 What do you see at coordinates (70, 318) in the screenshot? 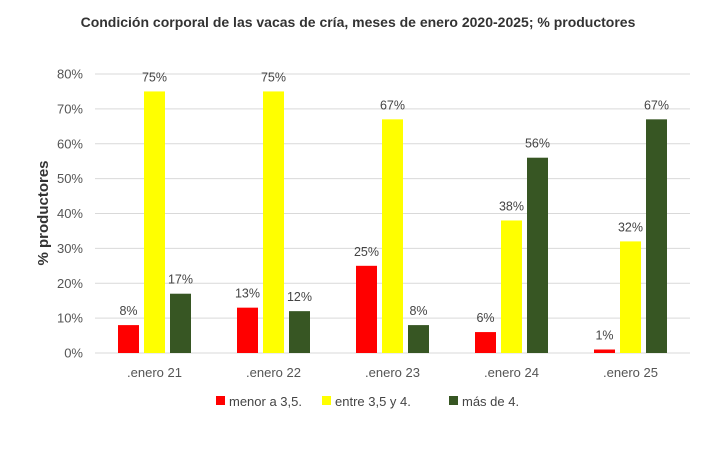
I see `y-tick-label: 10%` at bounding box center [70, 318].